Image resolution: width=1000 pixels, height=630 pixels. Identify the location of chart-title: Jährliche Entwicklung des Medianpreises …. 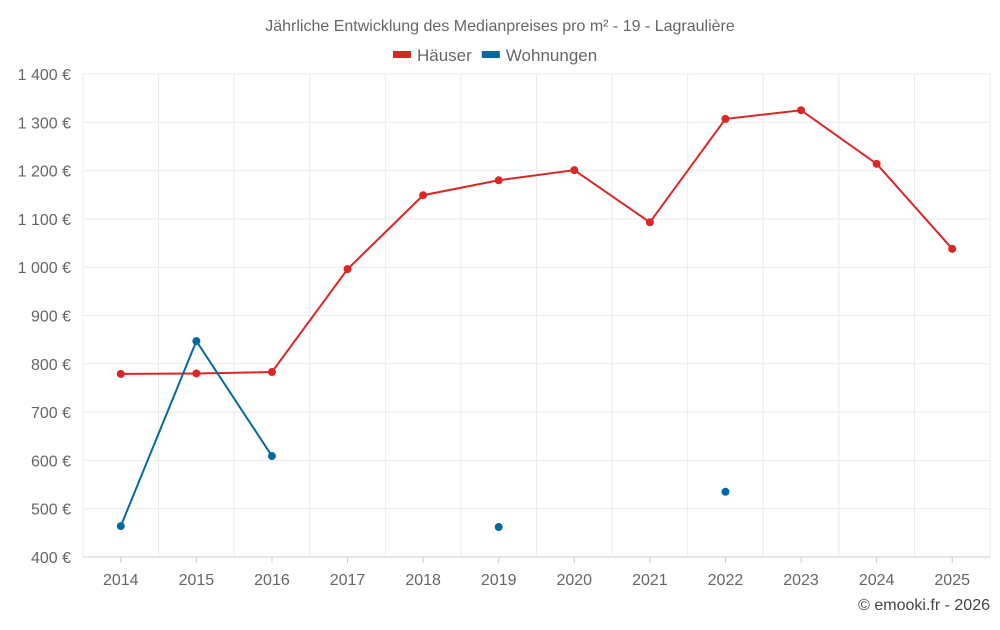
(500, 26).